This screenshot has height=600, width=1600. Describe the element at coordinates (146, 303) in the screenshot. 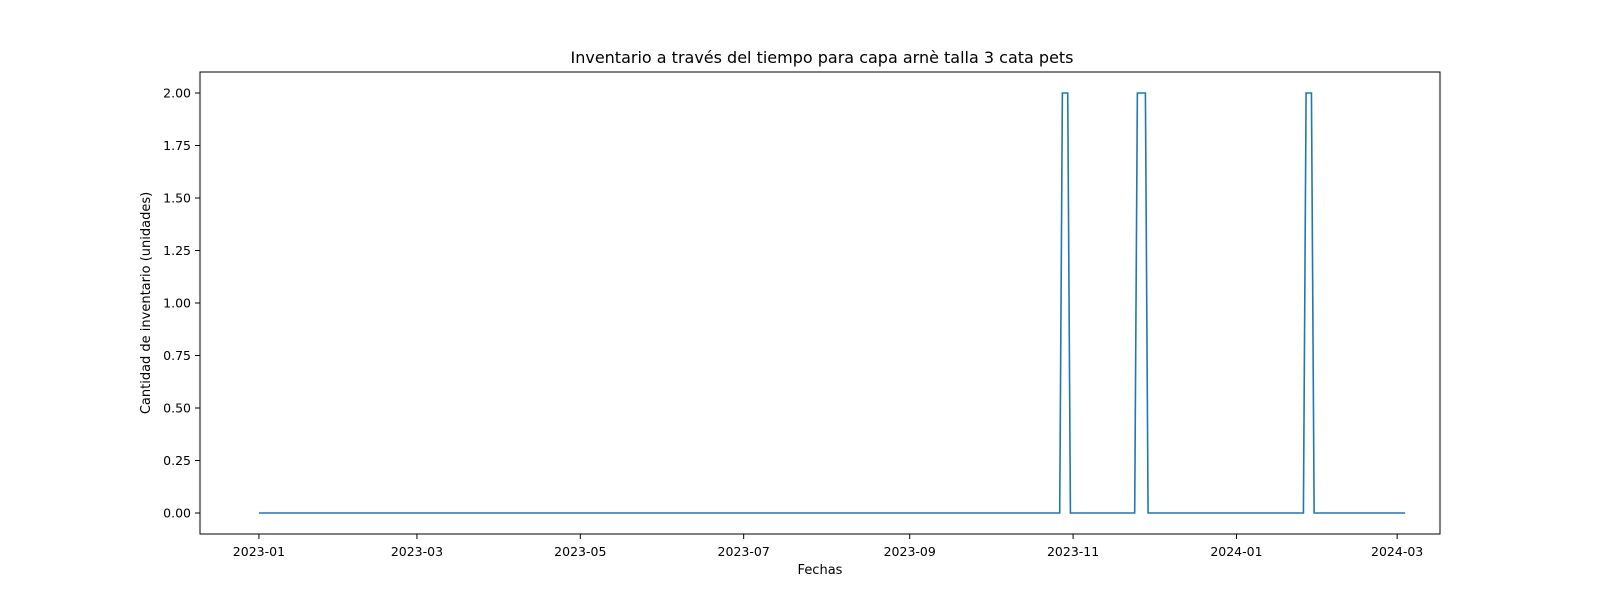

I see `y-axis-label: Cantidad de inventario (unidades)` at that location.